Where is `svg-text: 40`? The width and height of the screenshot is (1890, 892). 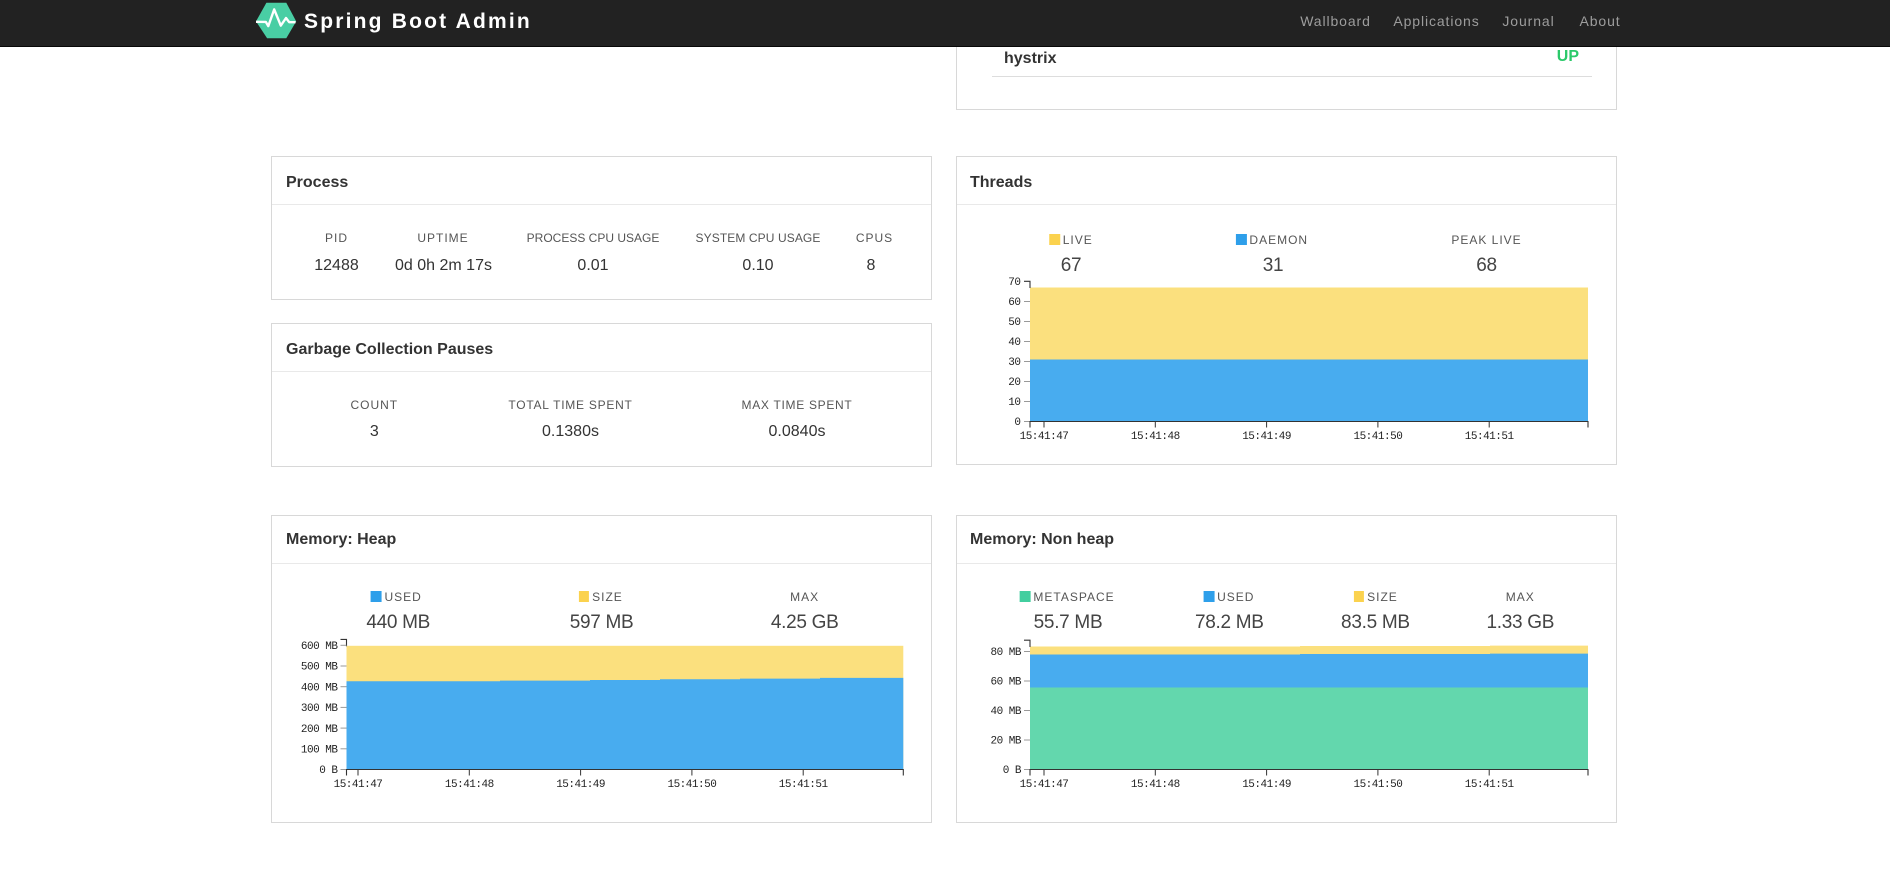
svg-text: 40 is located at coordinates (1014, 343).